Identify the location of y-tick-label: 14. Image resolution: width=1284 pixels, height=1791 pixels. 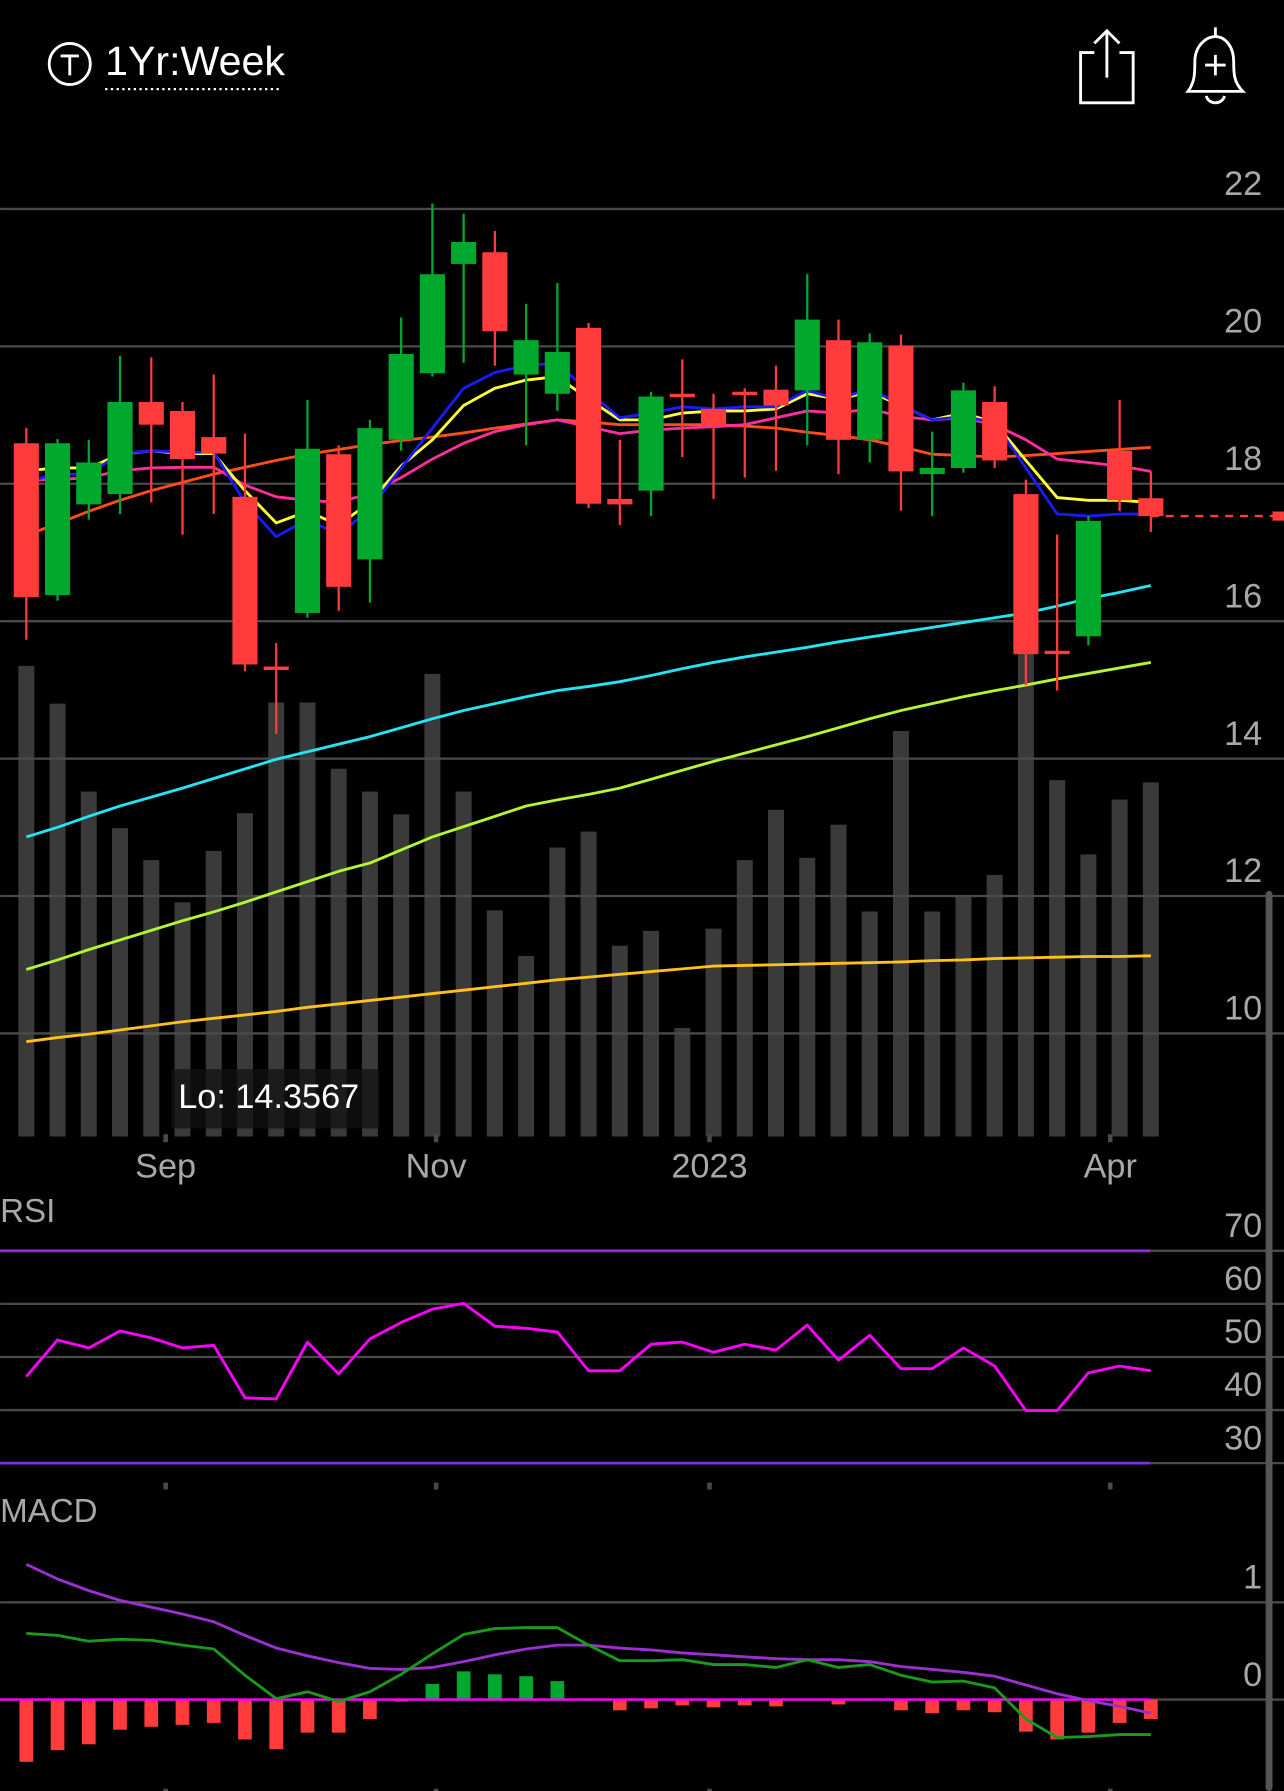
(1243, 734).